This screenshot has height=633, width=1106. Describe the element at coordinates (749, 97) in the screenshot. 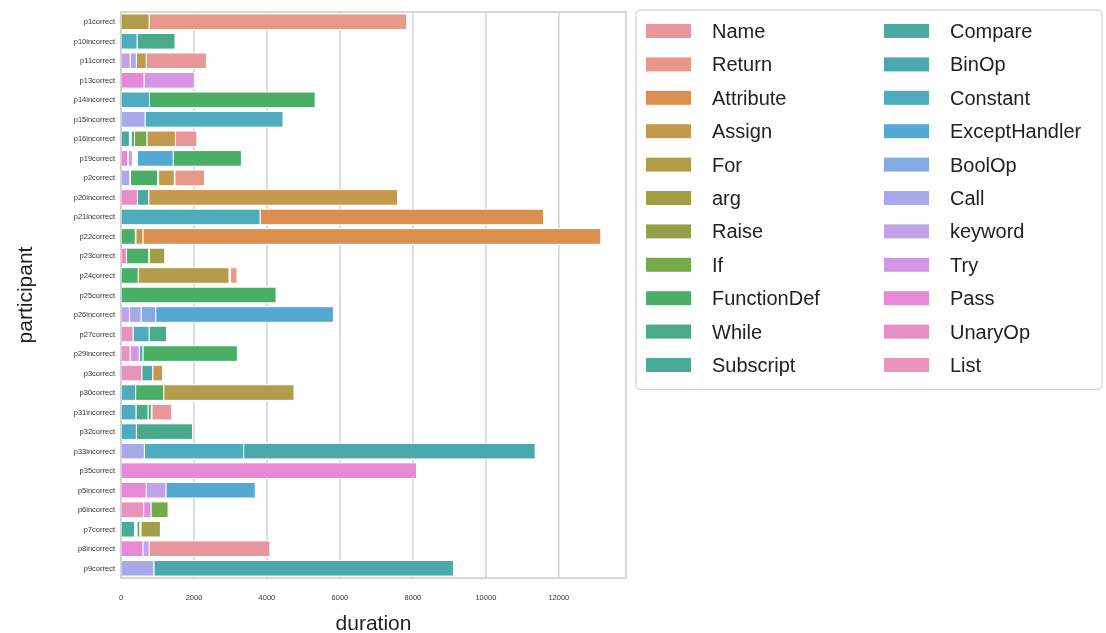

I see `legend-label: Attribute` at that location.